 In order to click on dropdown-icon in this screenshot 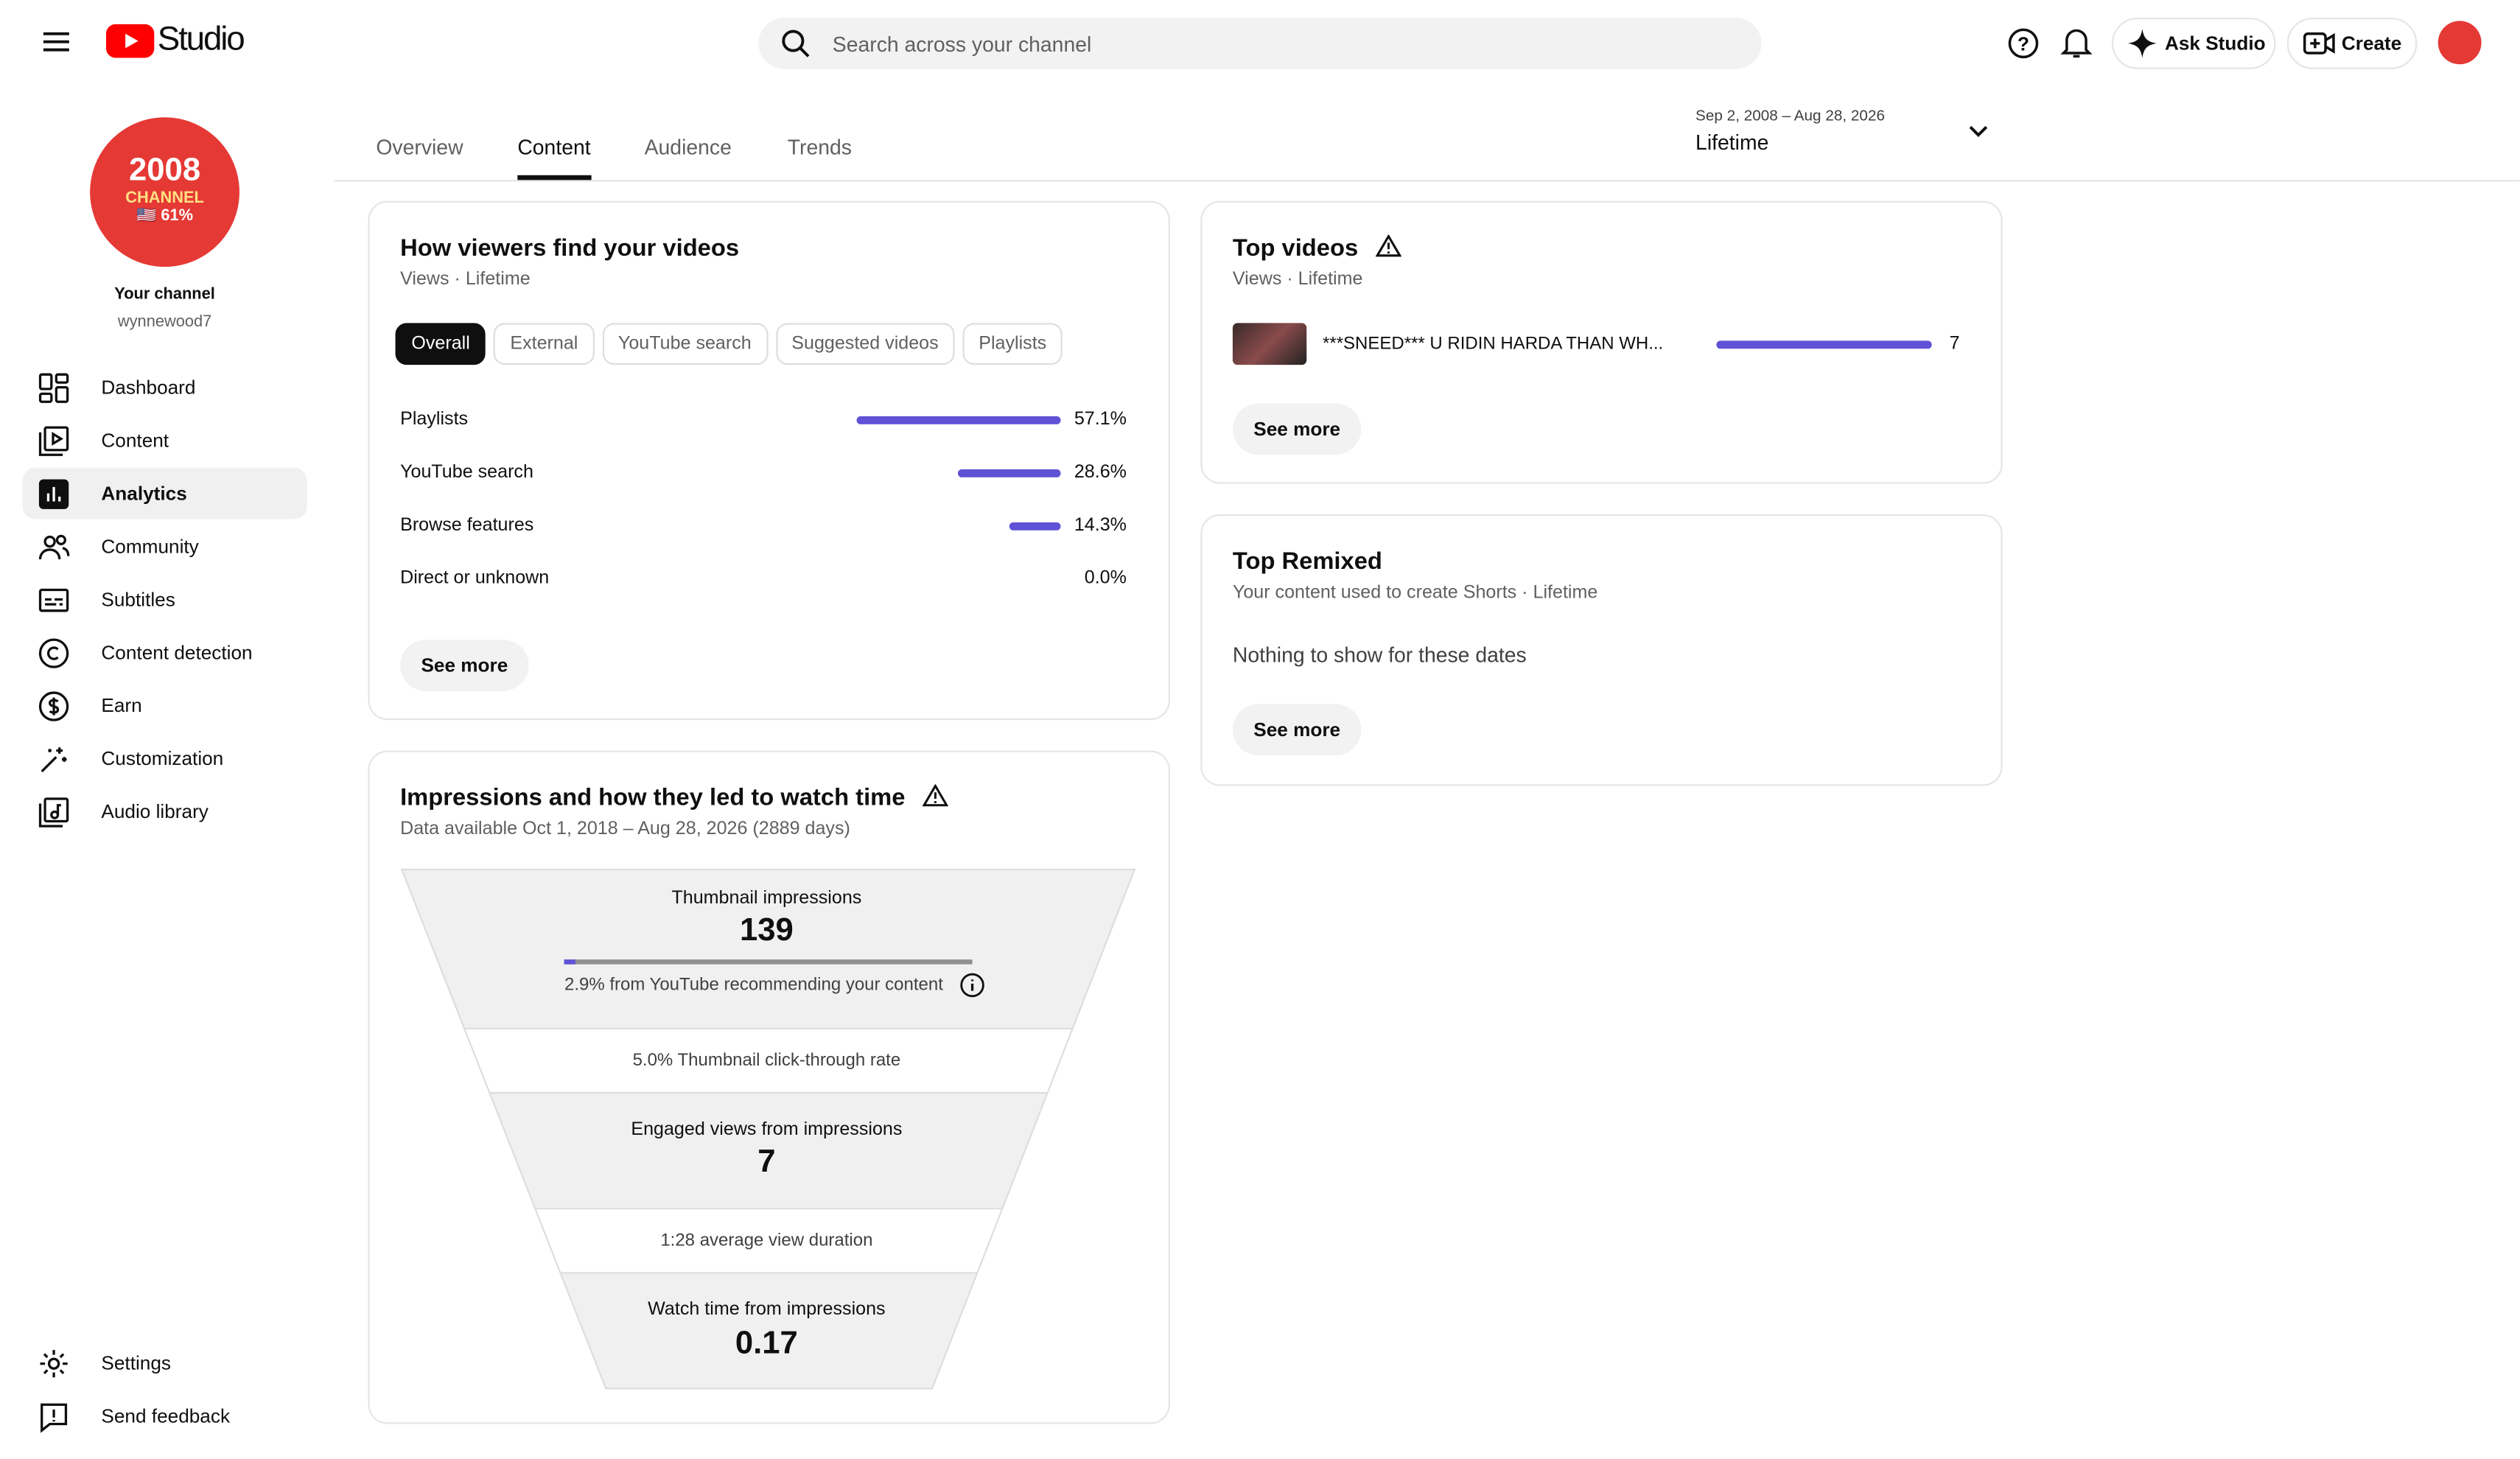, I will do `click(1978, 132)`.